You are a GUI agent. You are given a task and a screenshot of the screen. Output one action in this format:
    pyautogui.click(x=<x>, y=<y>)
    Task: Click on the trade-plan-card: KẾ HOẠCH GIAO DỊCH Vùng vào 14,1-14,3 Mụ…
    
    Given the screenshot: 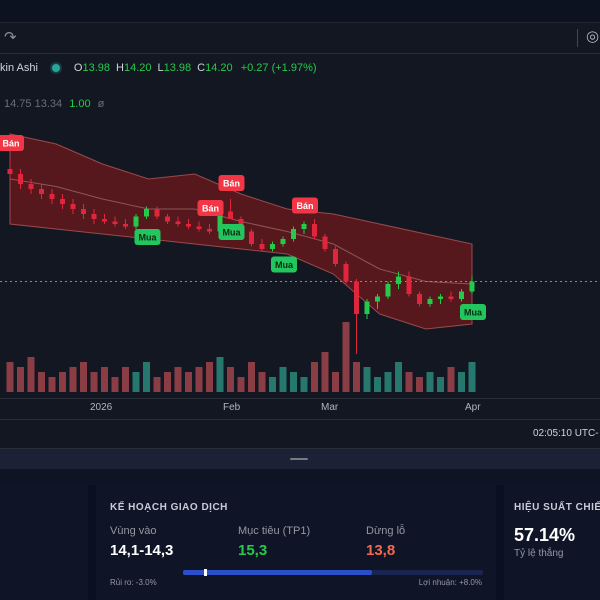 What is the action you would take?
    pyautogui.click(x=296, y=542)
    